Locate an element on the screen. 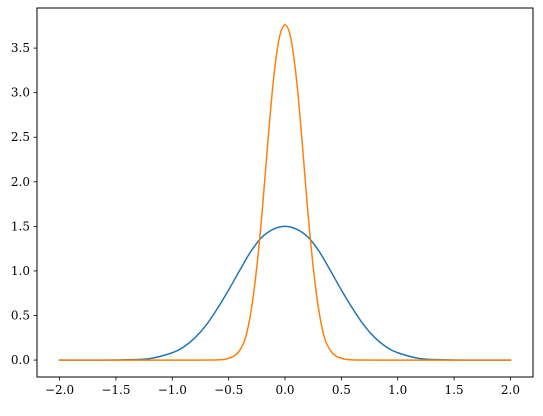  x-tick-label: 0.5 is located at coordinates (341, 390).